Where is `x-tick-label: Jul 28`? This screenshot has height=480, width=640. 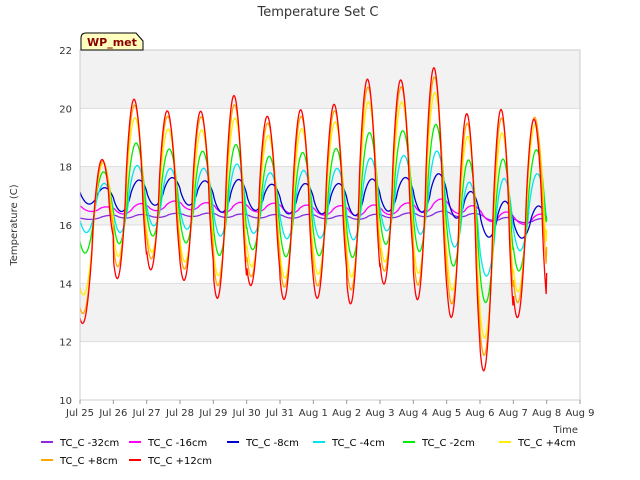
x-tick-label: Jul 28 is located at coordinates (179, 413).